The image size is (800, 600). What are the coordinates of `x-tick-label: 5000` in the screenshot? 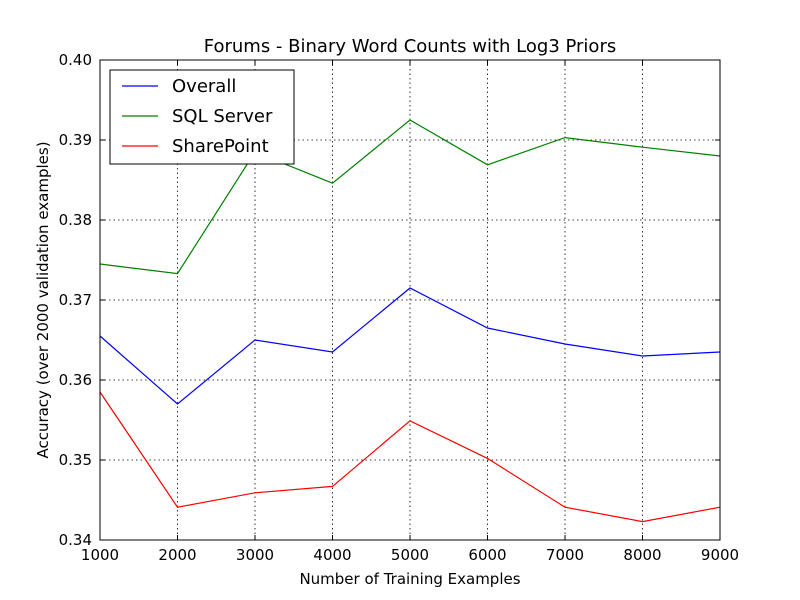 It's located at (410, 555).